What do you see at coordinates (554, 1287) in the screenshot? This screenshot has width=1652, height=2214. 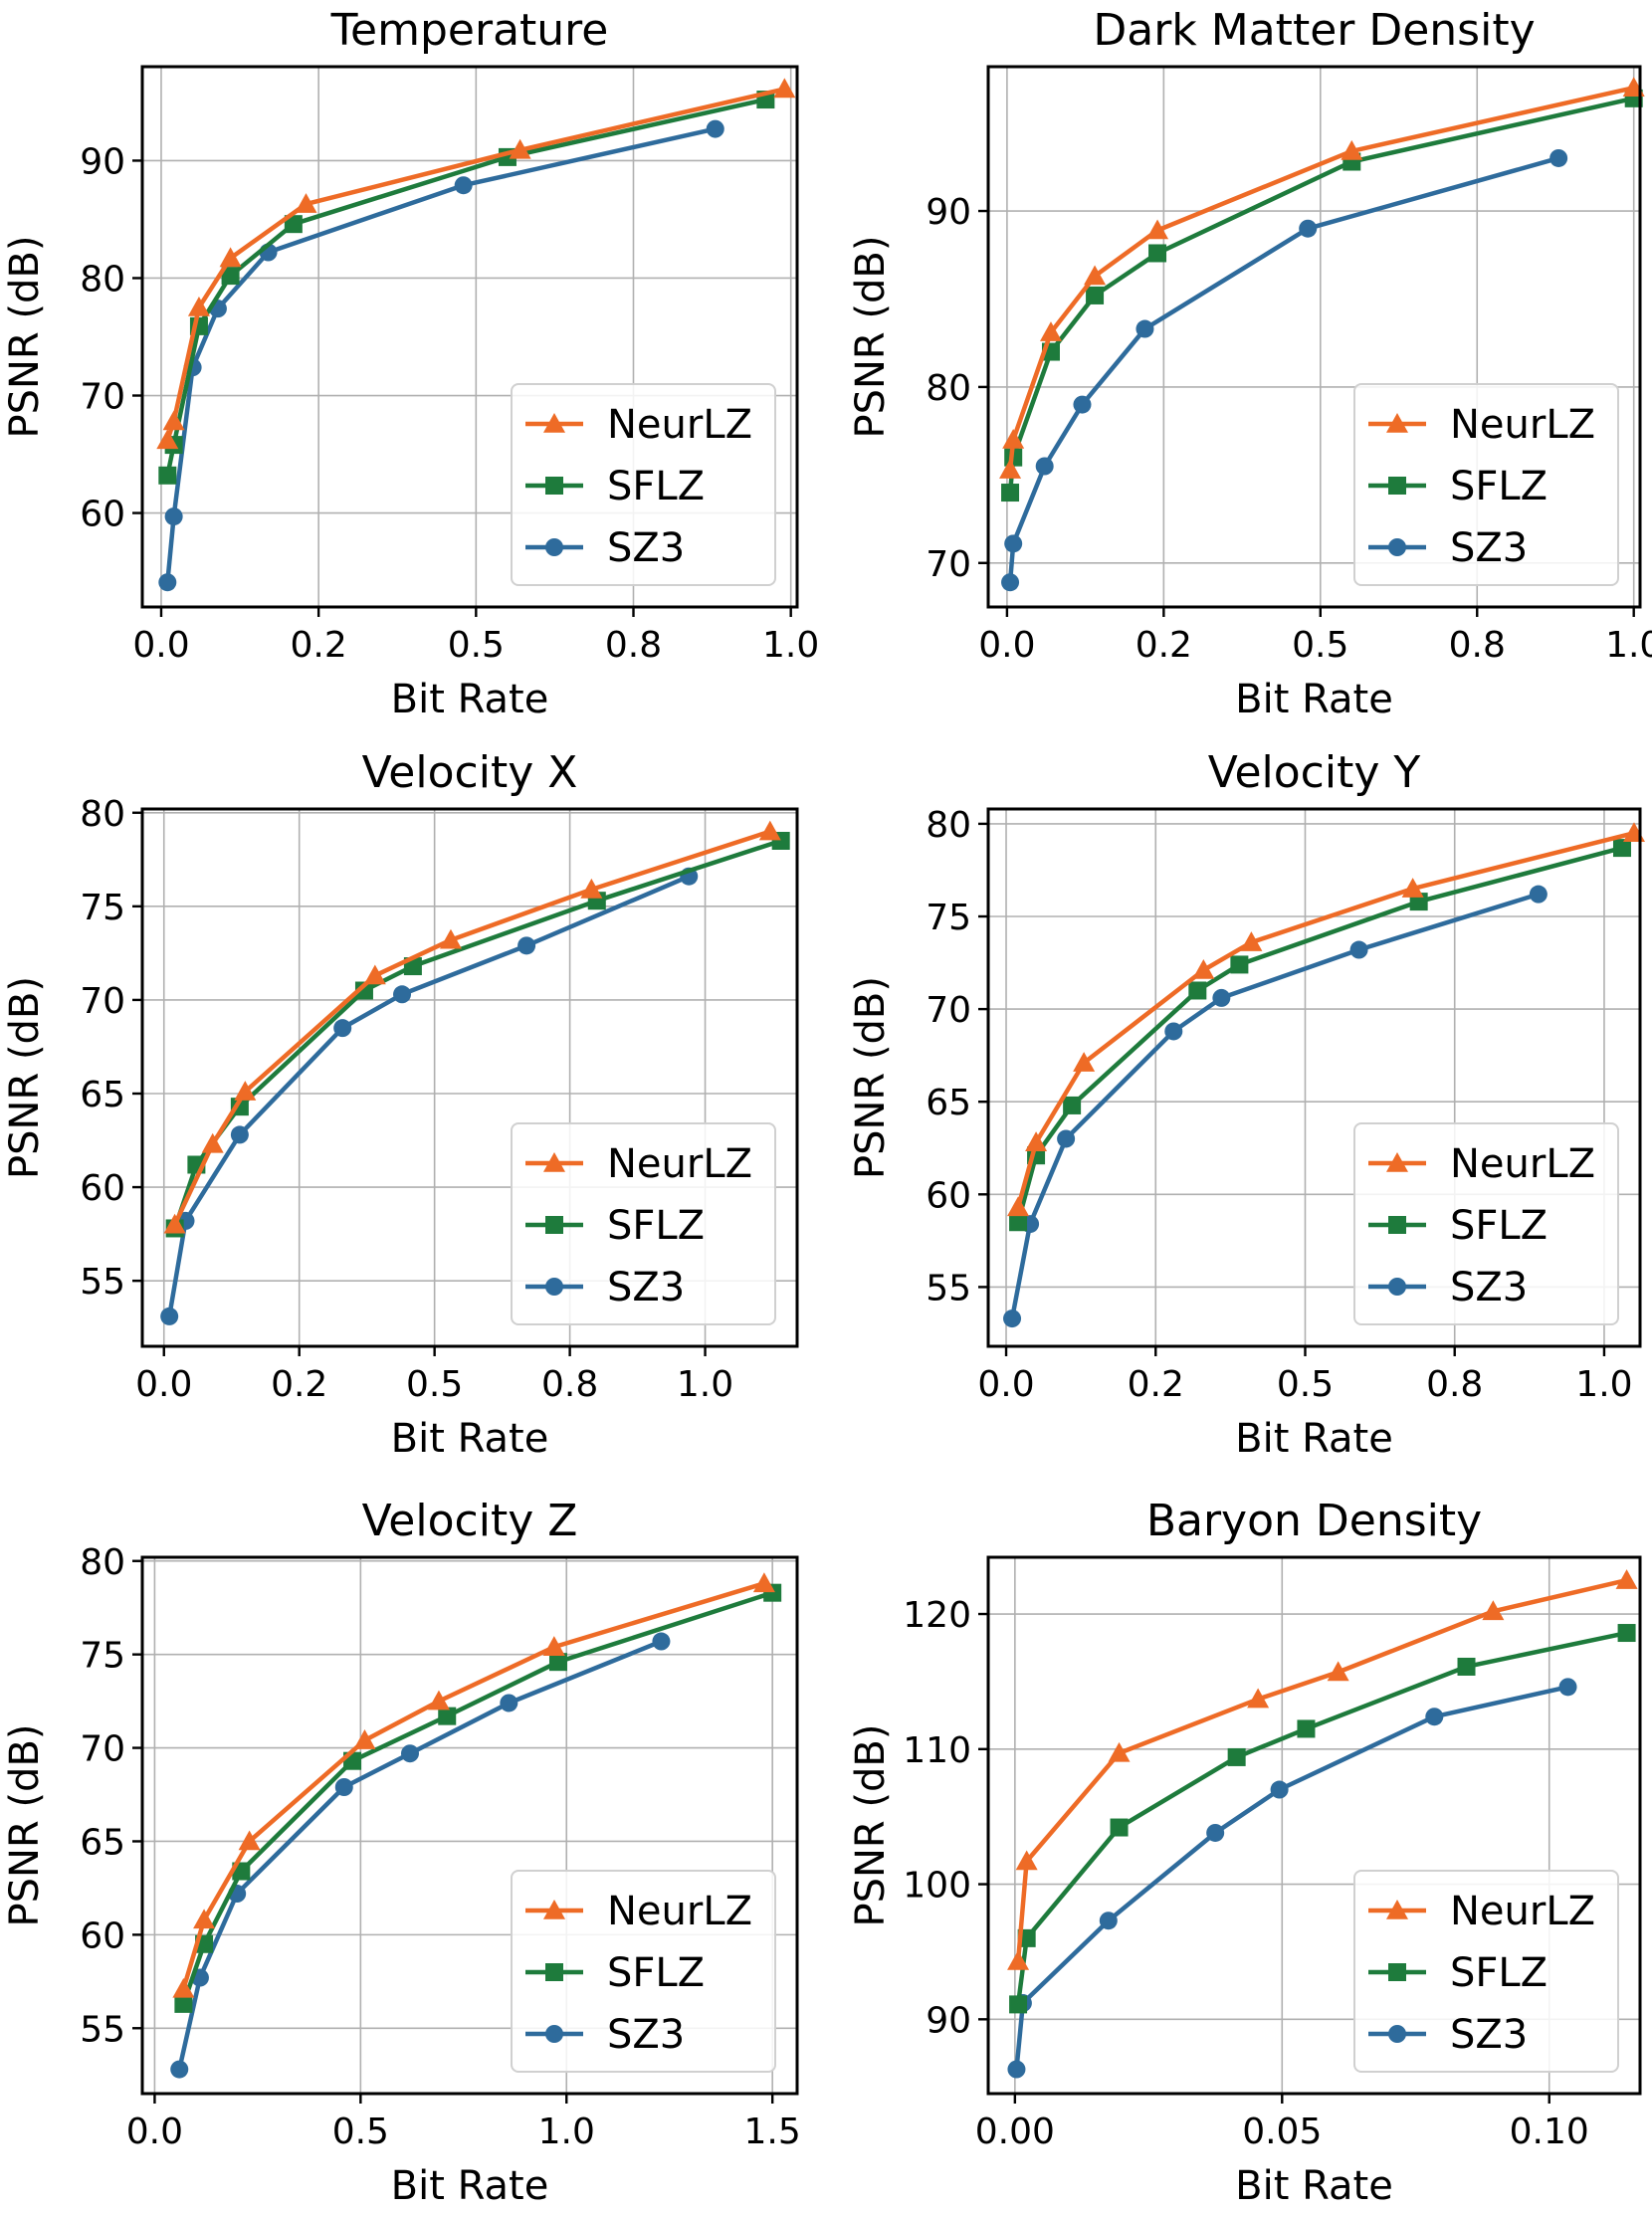 I see `legend-marker-sz3` at bounding box center [554, 1287].